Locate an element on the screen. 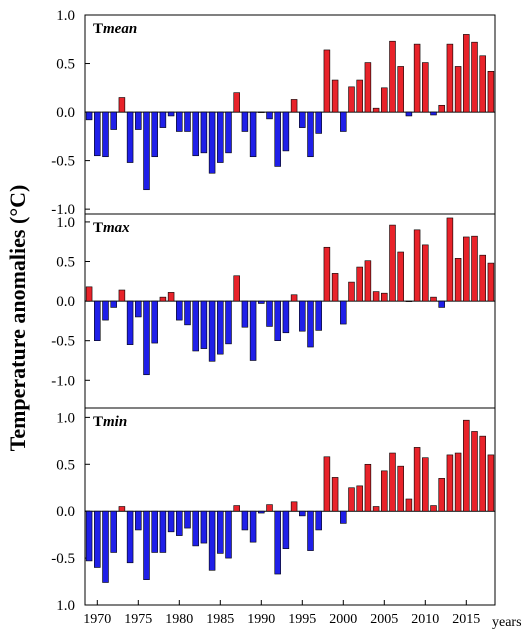 The width and height of the screenshot is (526, 629). bar-tmin-1985 is located at coordinates (220, 532).